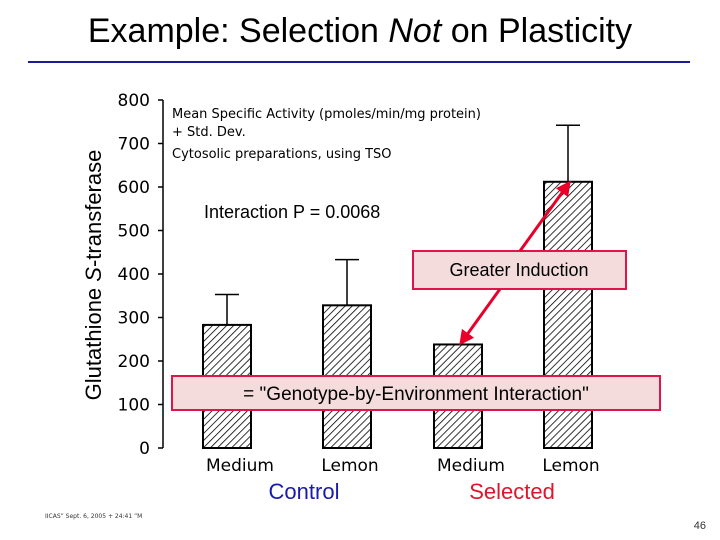  What do you see at coordinates (359, 62) in the screenshot?
I see `title-rule` at bounding box center [359, 62].